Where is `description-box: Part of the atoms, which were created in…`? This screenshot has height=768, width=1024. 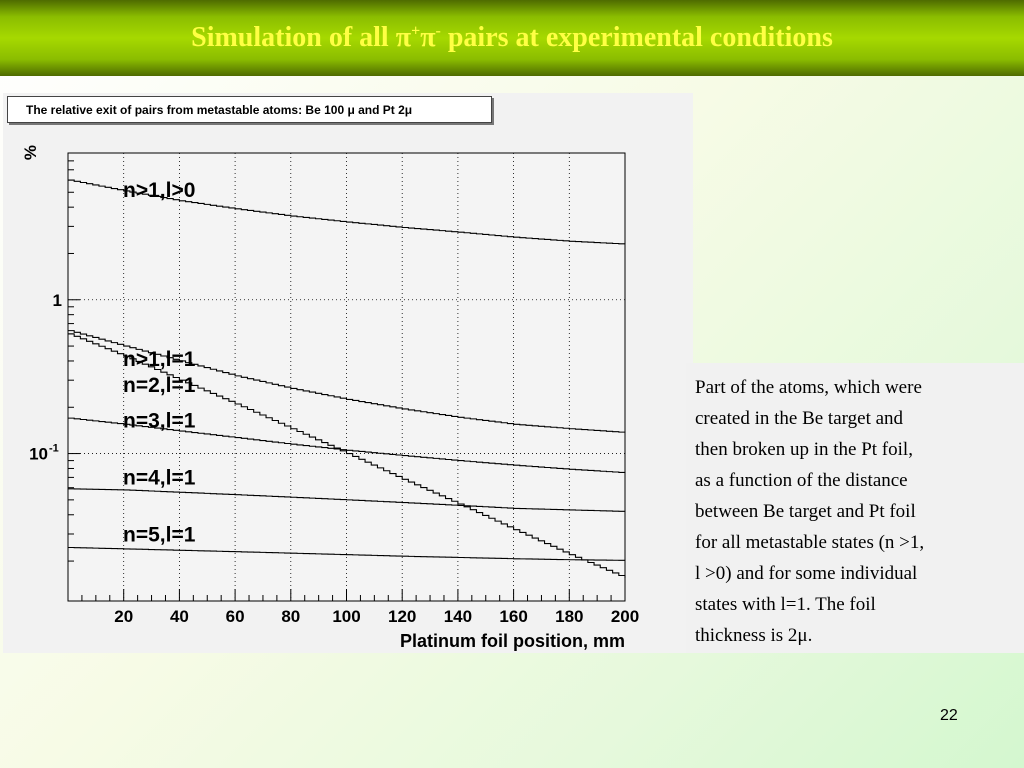
description-box: Part of the atoms, which were created in… is located at coordinates (855, 508).